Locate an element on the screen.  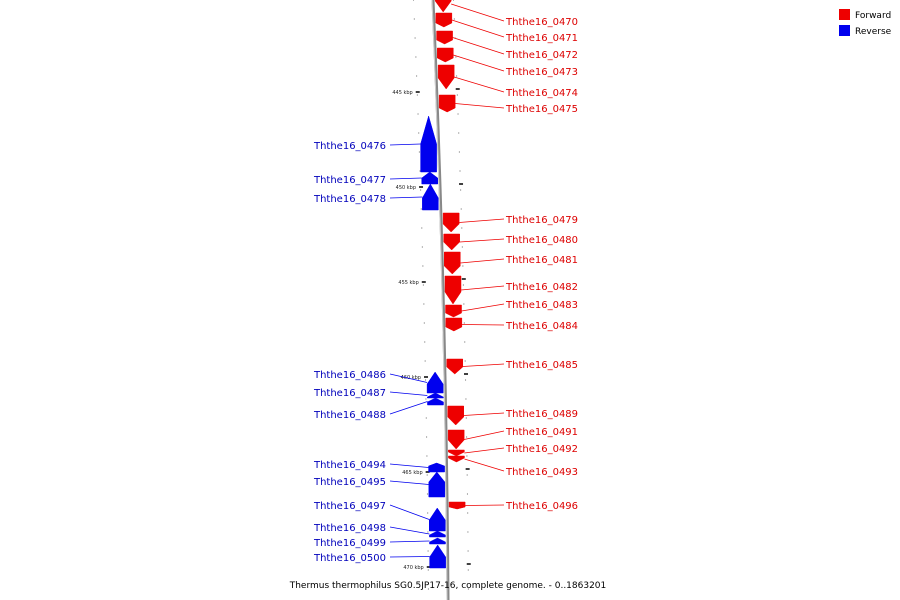
legend-item-reverse: Reverse is located at coordinates (865, 31).